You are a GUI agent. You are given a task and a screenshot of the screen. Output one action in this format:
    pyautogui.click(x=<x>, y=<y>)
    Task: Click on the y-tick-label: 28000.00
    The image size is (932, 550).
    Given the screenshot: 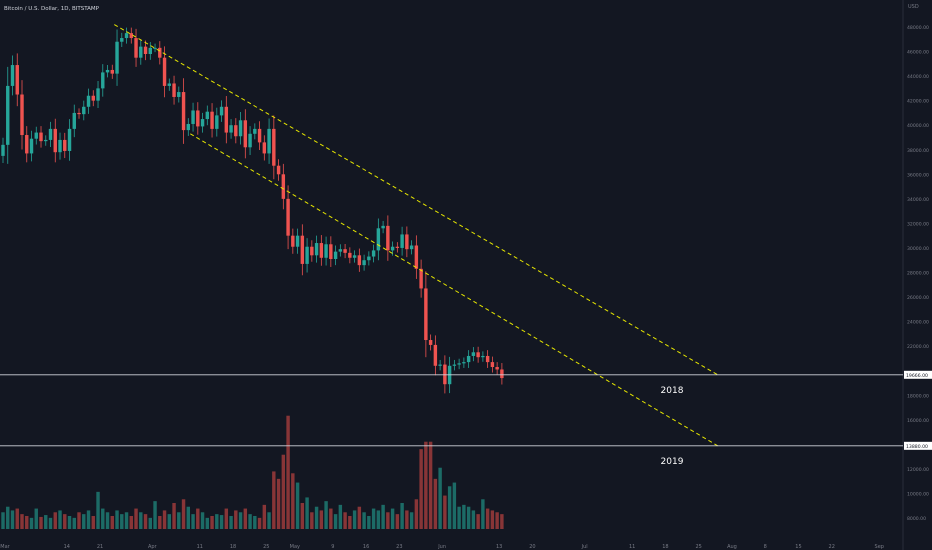 What is the action you would take?
    pyautogui.click(x=918, y=274)
    